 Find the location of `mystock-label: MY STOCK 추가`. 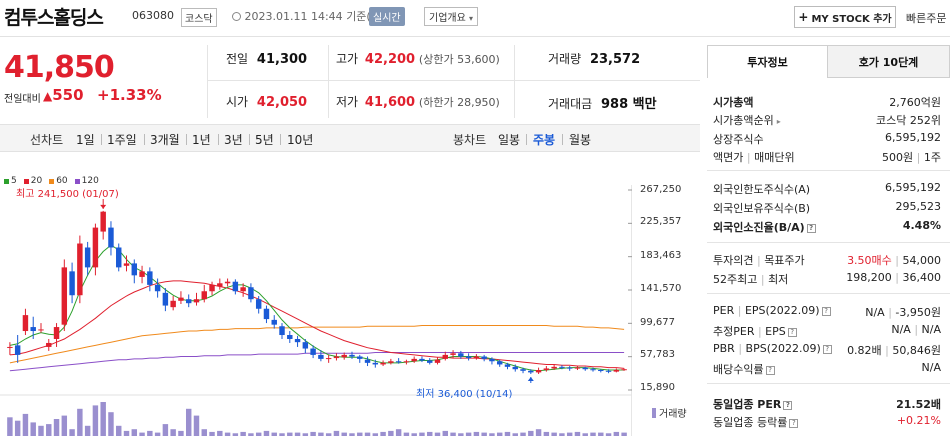

mystock-label: MY STOCK 추가 is located at coordinates (851, 19).